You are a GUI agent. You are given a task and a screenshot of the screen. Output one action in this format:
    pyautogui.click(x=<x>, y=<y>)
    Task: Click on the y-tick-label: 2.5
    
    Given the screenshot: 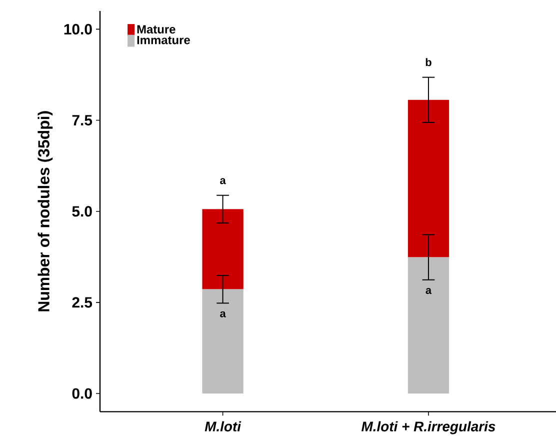 What is the action you would take?
    pyautogui.click(x=82, y=302)
    